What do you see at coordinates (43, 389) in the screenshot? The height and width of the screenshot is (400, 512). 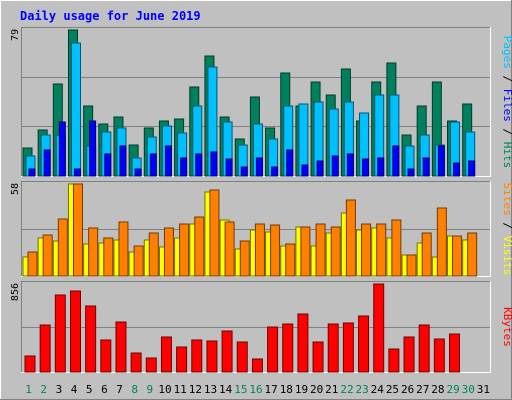 I see `x-tick-label-day-2: 2` at bounding box center [43, 389].